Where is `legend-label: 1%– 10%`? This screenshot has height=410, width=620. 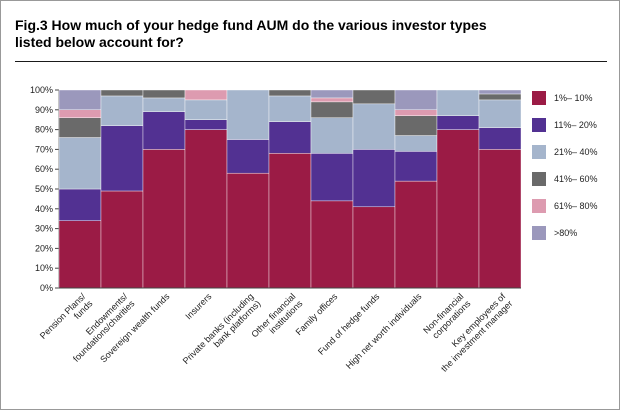 legend-label: 1%– 10% is located at coordinates (573, 98).